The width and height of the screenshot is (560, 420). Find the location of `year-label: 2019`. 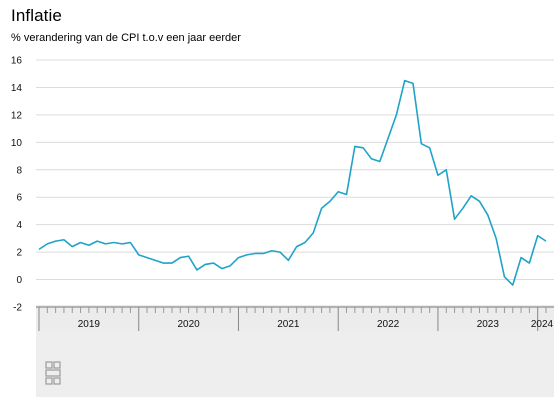

year-label: 2019 is located at coordinates (89, 324).